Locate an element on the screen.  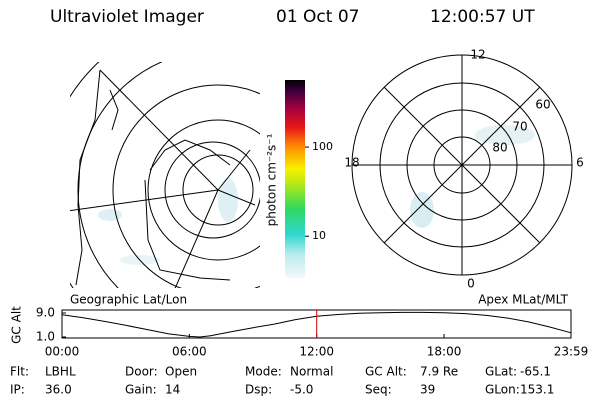
field-label: Door: is located at coordinates (141, 372).